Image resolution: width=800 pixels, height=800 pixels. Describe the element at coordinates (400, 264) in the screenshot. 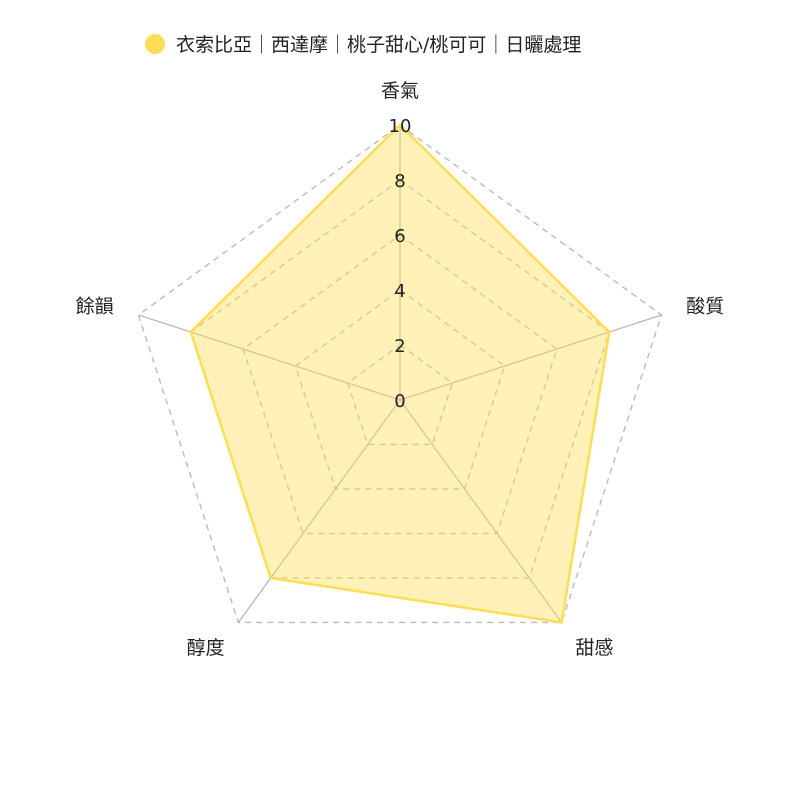

I see `radar-tick-labels: 0 2 4 6 8 10` at that location.